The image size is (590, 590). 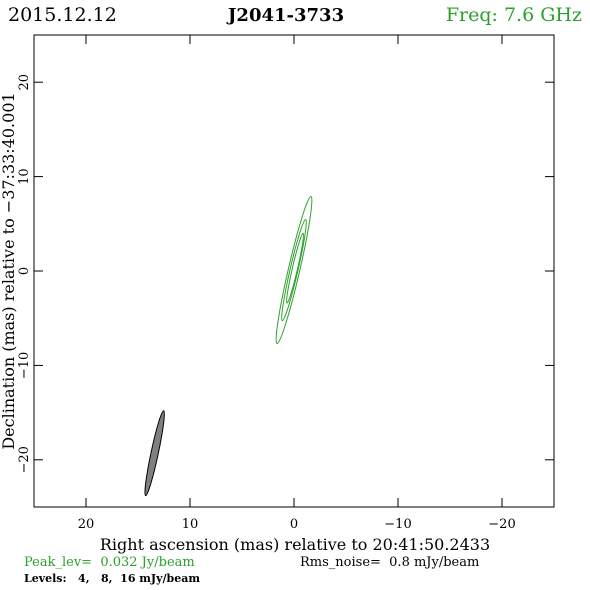 What do you see at coordinates (24, 365) in the screenshot?
I see `y-tick-label: −10` at bounding box center [24, 365].